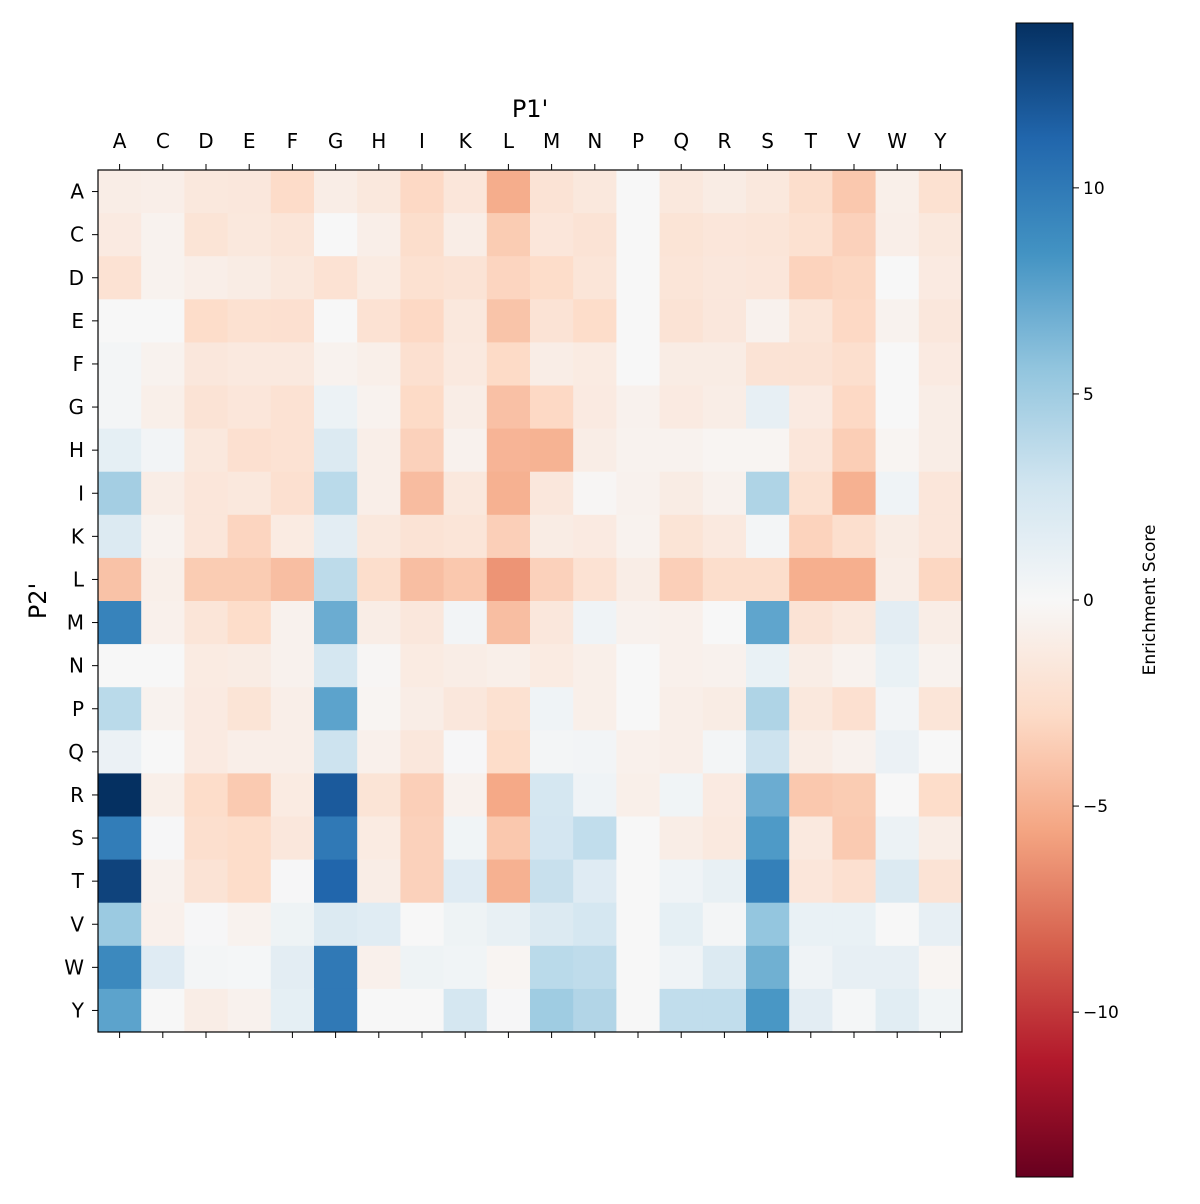  What do you see at coordinates (74, 967) in the screenshot?
I see `y-tick-label: W` at bounding box center [74, 967].